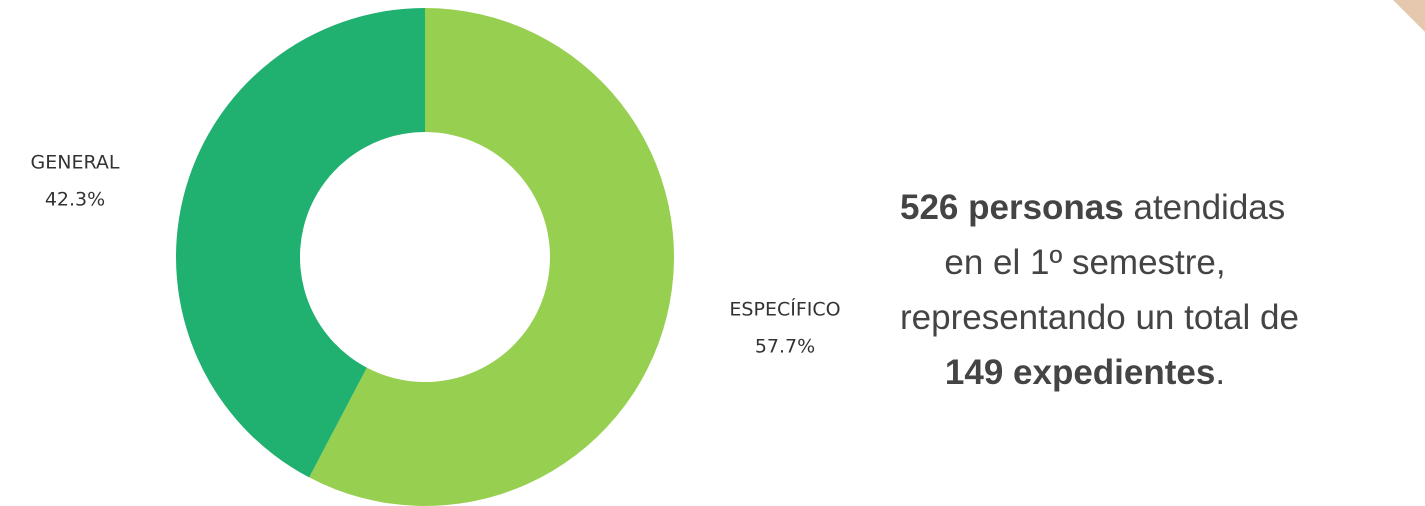  Describe the element at coordinates (1204, 207) in the screenshot. I see `annotation-text: atendidas` at that location.